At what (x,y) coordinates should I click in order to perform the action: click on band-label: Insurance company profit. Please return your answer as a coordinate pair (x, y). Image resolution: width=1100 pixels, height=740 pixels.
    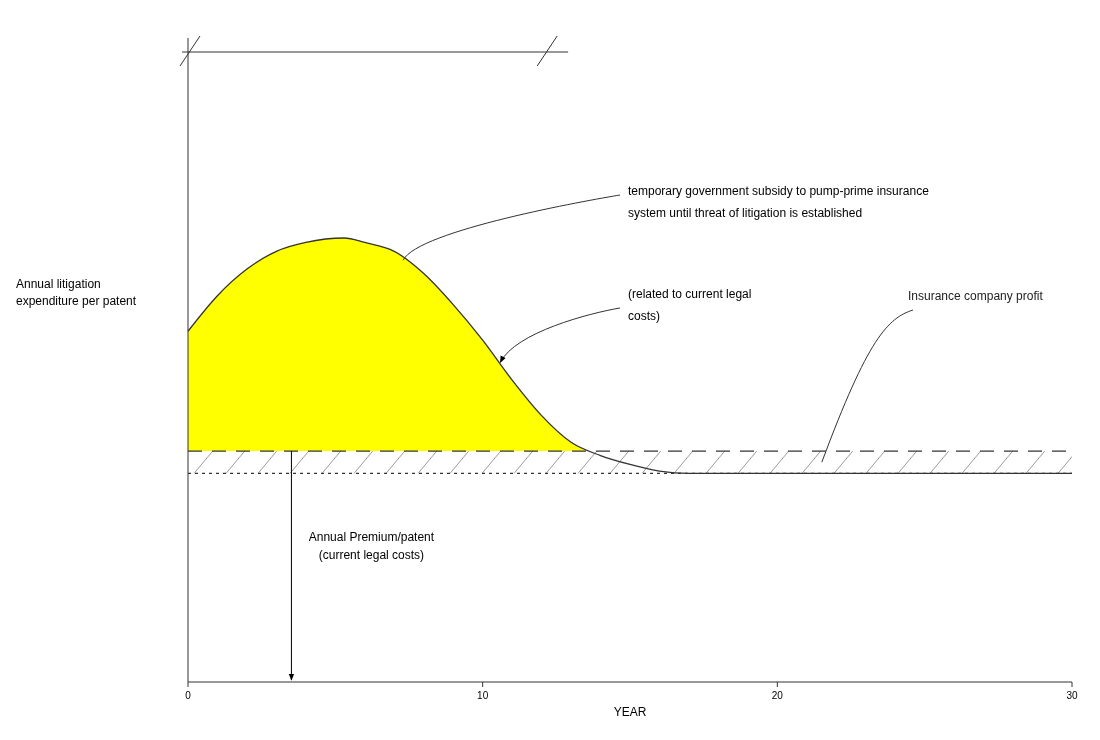
    Looking at the image, I should click on (976, 296).